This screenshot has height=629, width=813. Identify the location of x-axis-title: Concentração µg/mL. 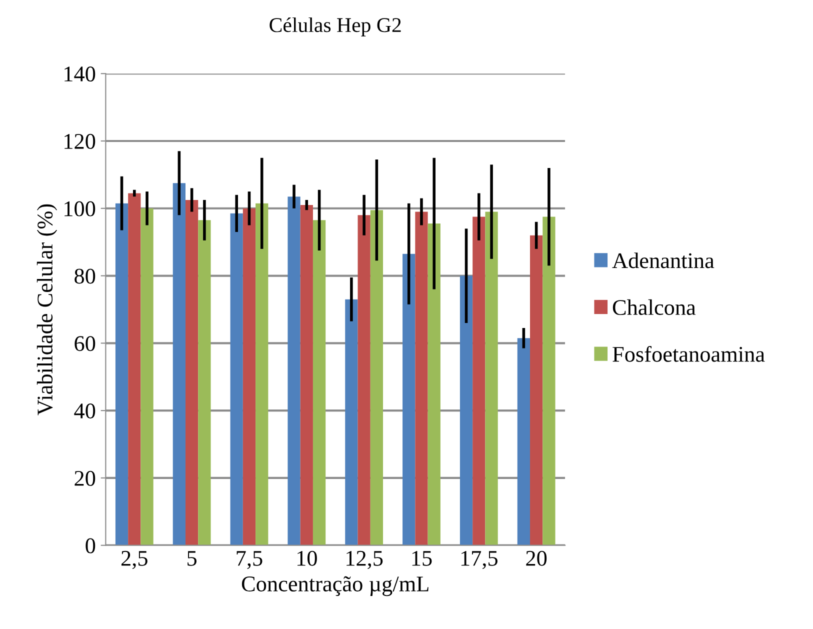
(335, 586).